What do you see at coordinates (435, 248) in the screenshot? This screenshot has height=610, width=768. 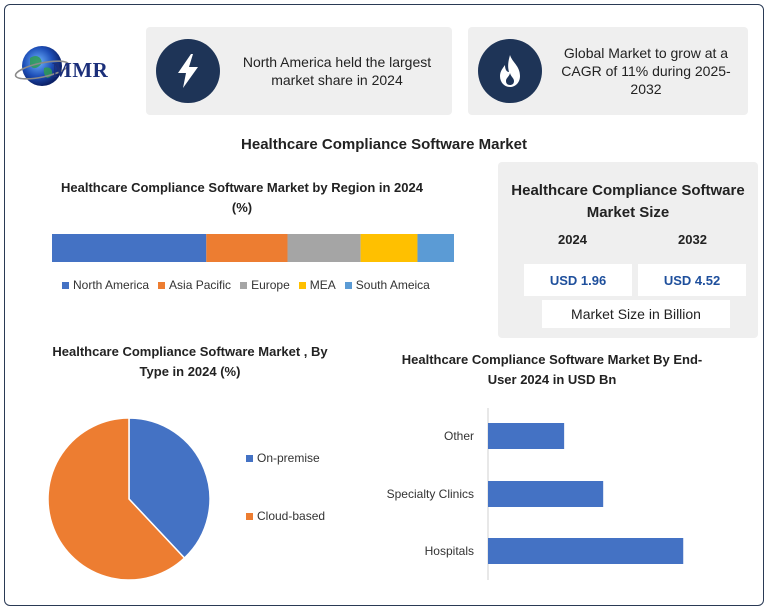 I see `region-segment-south-ameica` at bounding box center [435, 248].